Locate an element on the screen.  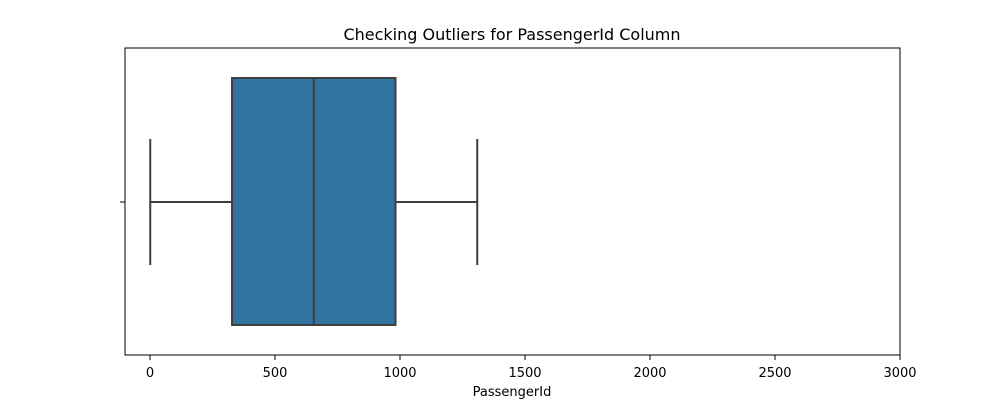
x-axis-label: PassengerId is located at coordinates (512, 392).